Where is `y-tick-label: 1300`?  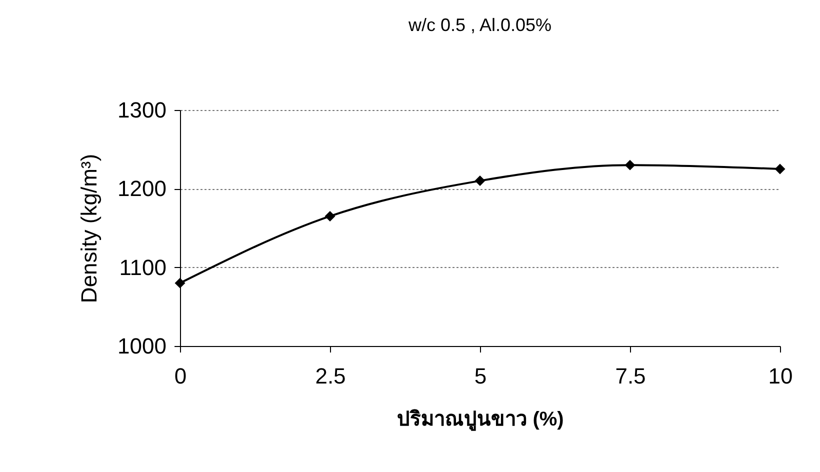
y-tick-label: 1300 is located at coordinates (142, 110).